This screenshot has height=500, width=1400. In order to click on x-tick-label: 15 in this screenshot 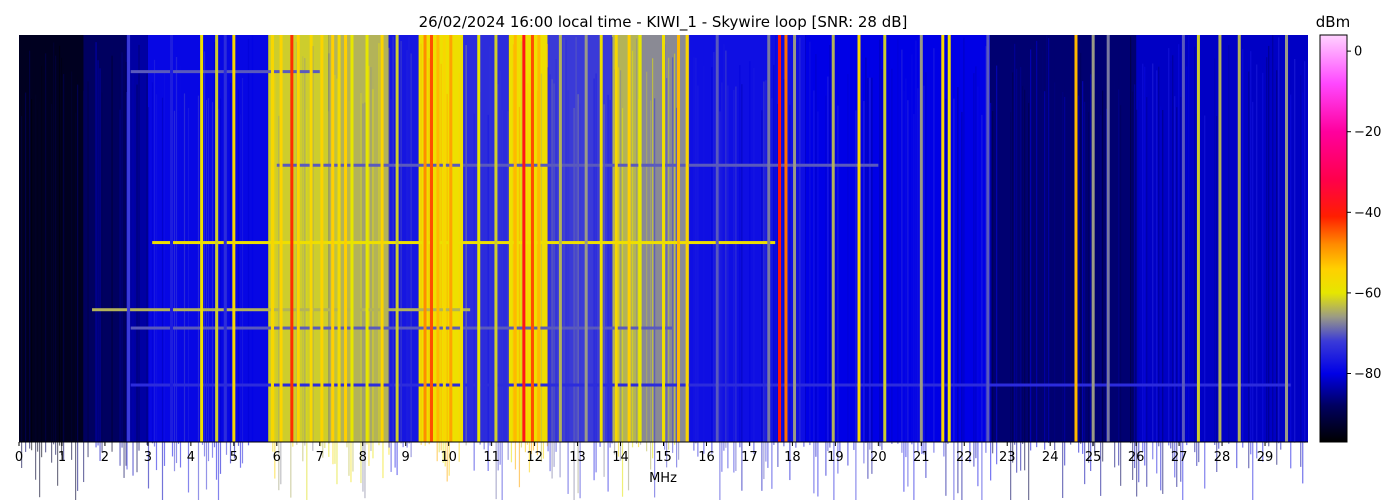, I will do `click(663, 457)`.